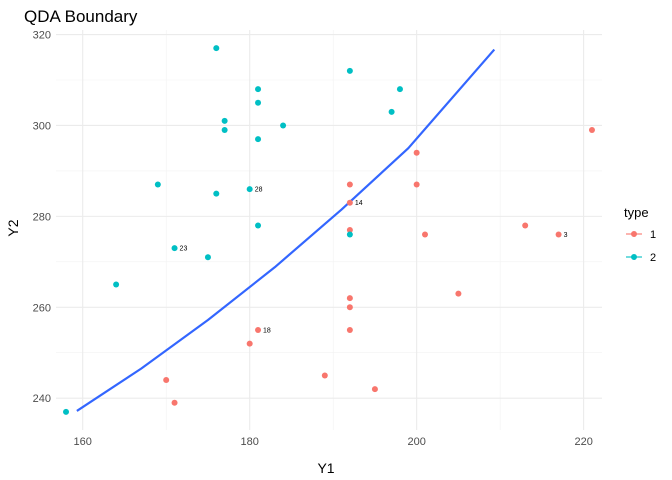  What do you see at coordinates (42, 399) in the screenshot?
I see `y-tick-label: 240` at bounding box center [42, 399].